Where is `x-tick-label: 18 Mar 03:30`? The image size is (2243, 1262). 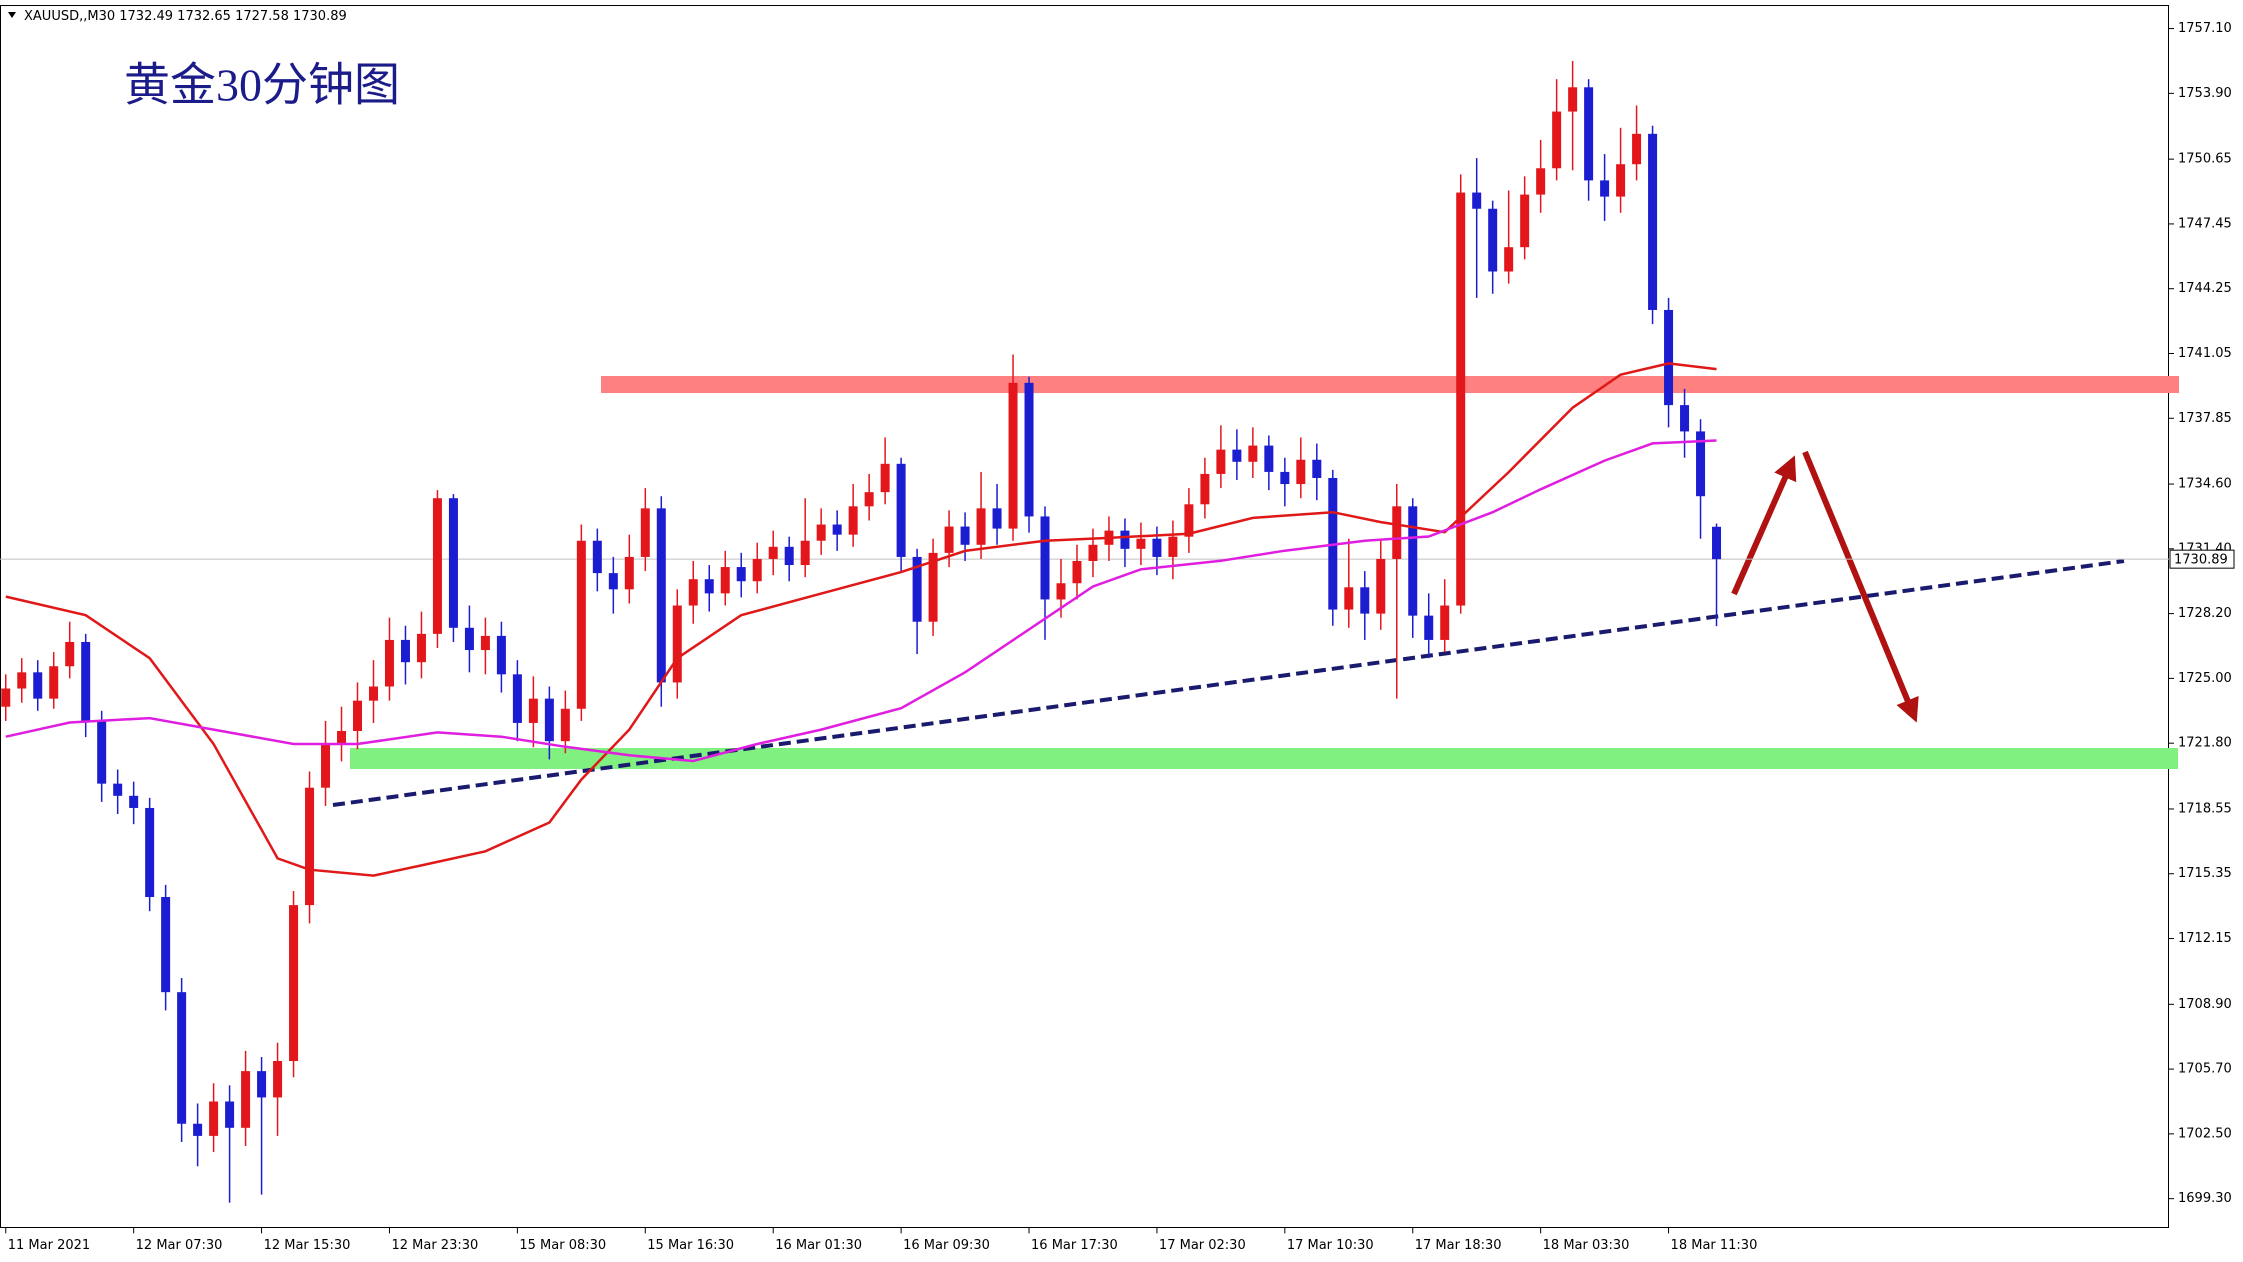 x-tick-label: 18 Mar 03:30 is located at coordinates (1586, 1245).